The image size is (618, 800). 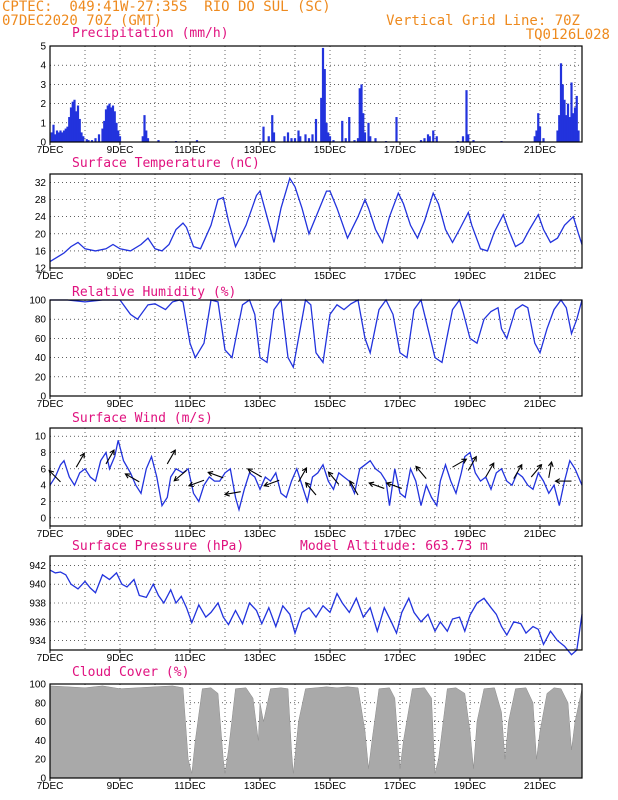 What do you see at coordinates (260, 276) in the screenshot?
I see `temp-xtick-label: 13DEC` at bounding box center [260, 276].